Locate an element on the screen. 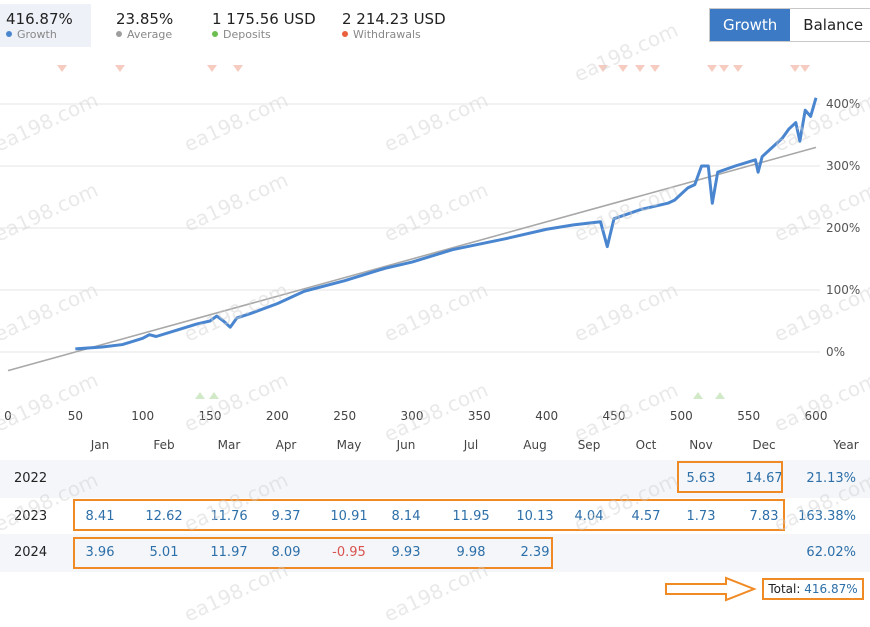 The width and height of the screenshot is (870, 627). arrow-icon is located at coordinates (711, 589).